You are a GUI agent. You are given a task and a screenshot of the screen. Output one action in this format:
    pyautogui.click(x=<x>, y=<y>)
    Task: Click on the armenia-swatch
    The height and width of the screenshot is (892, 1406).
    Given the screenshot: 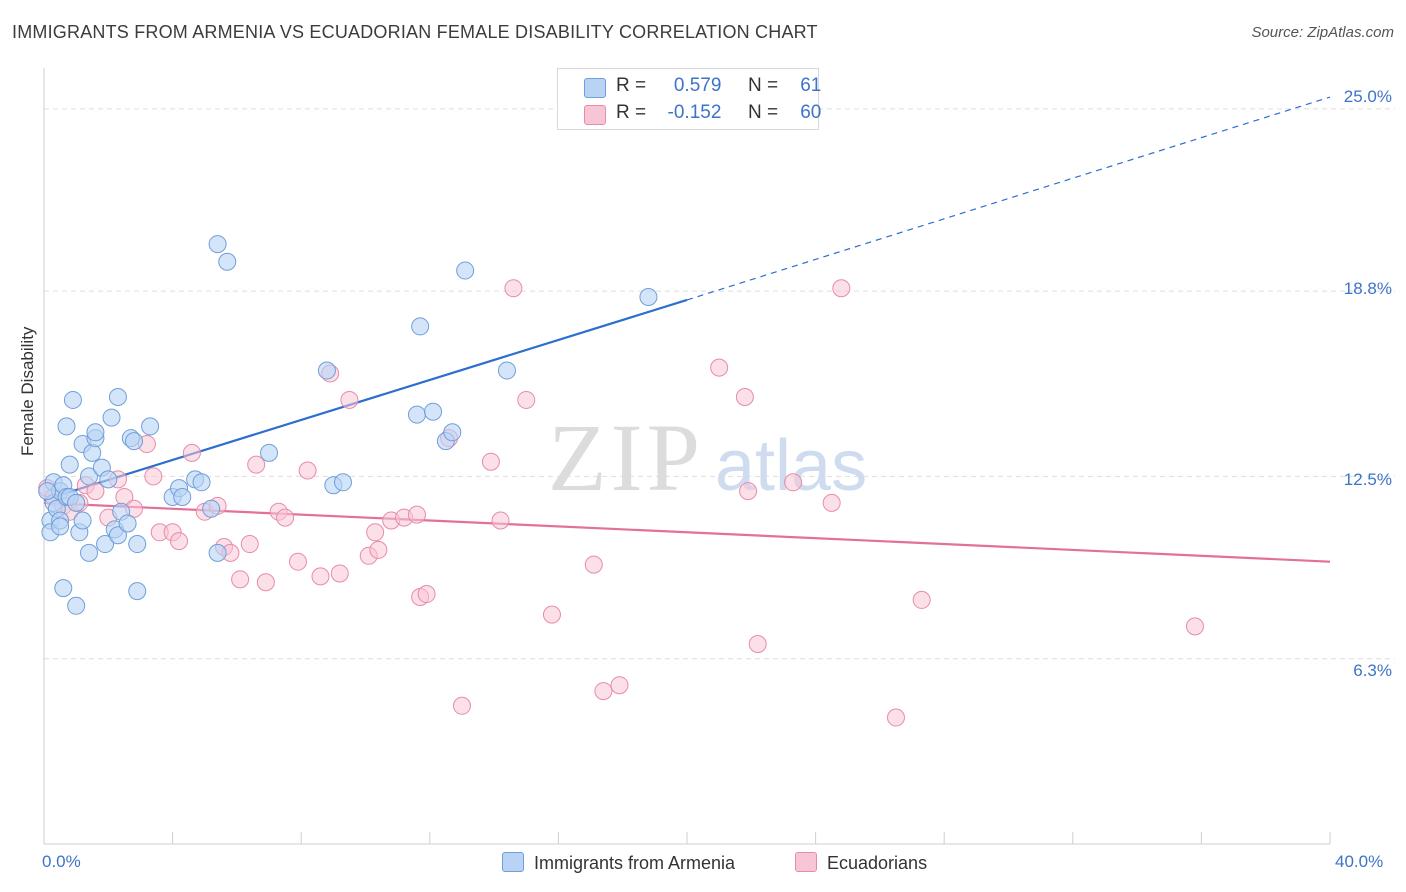 What is the action you would take?
    pyautogui.click(x=513, y=862)
    